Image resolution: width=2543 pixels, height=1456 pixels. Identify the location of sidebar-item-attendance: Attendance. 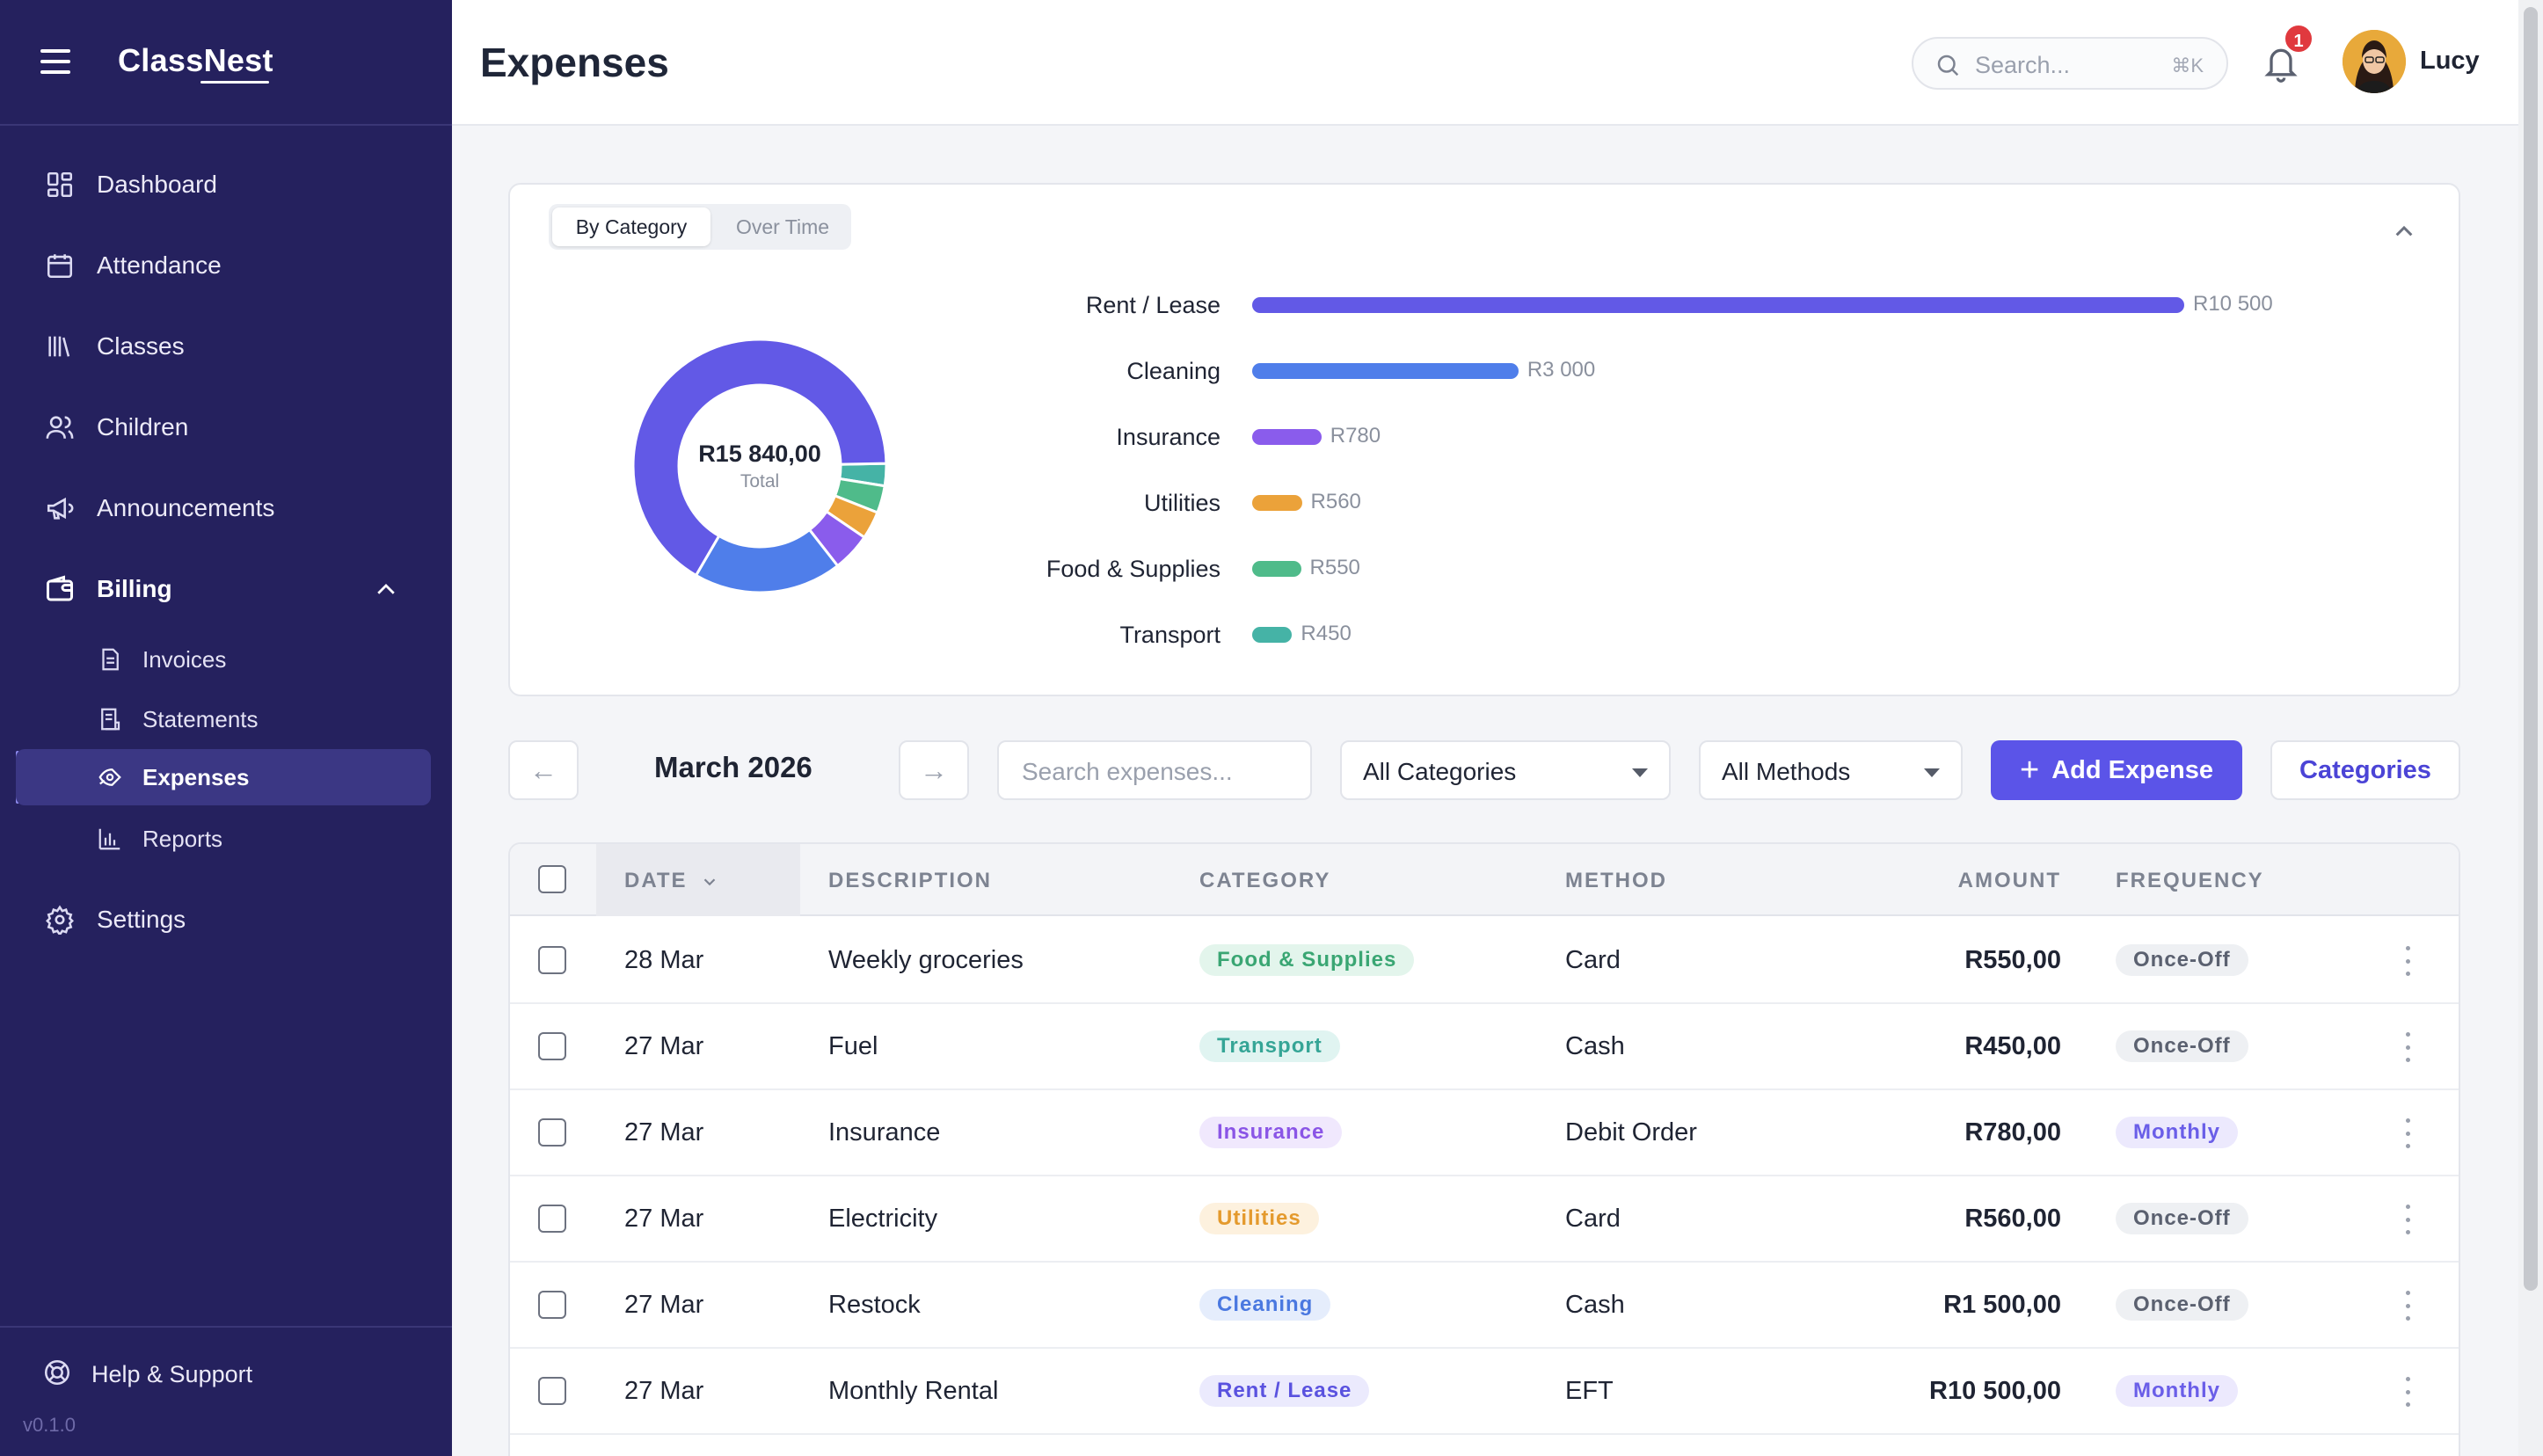
(226, 265).